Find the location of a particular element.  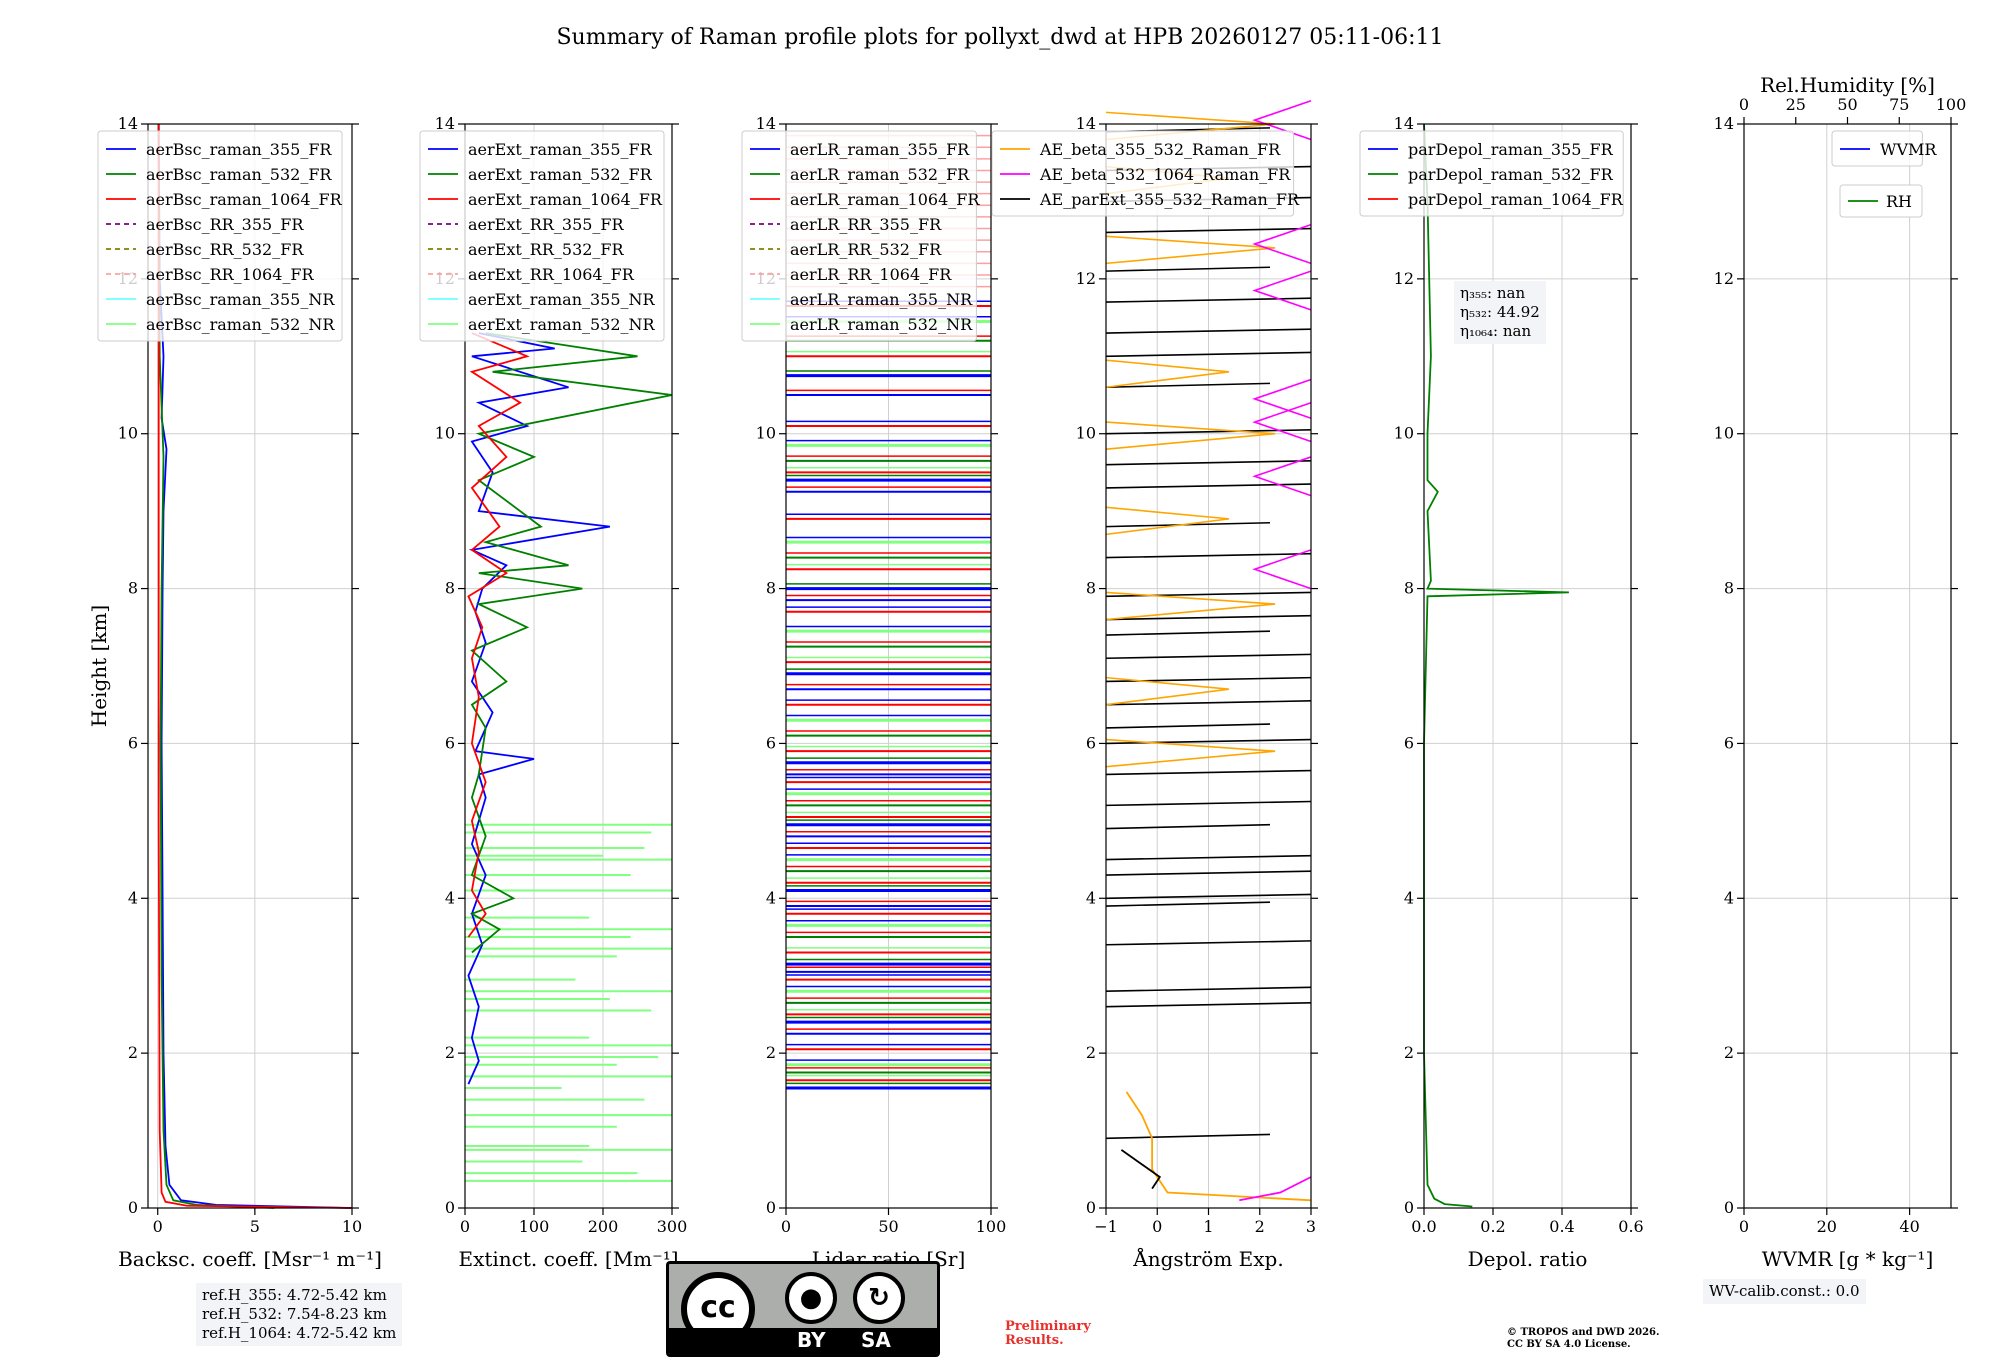

legend-label: aerLR_raman_355_FR is located at coordinates (880, 149).